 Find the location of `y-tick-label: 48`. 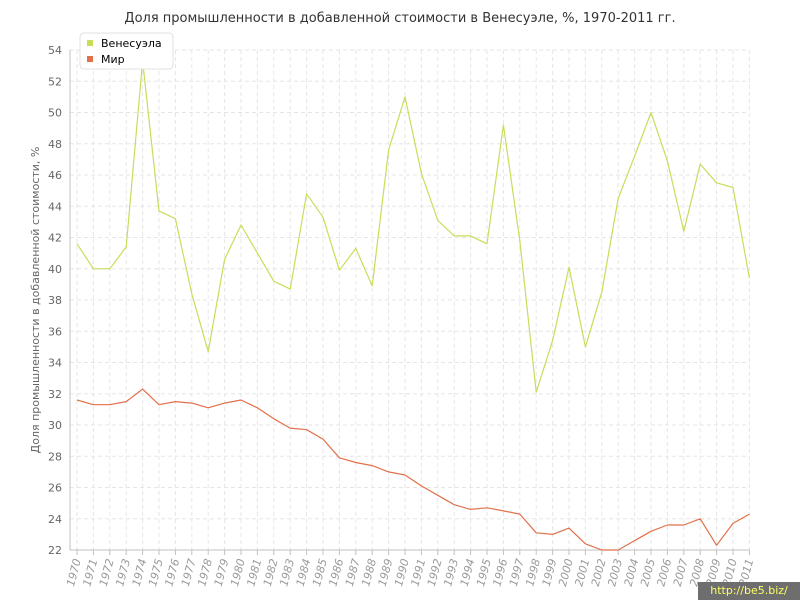

y-tick-label: 48 is located at coordinates (55, 144).